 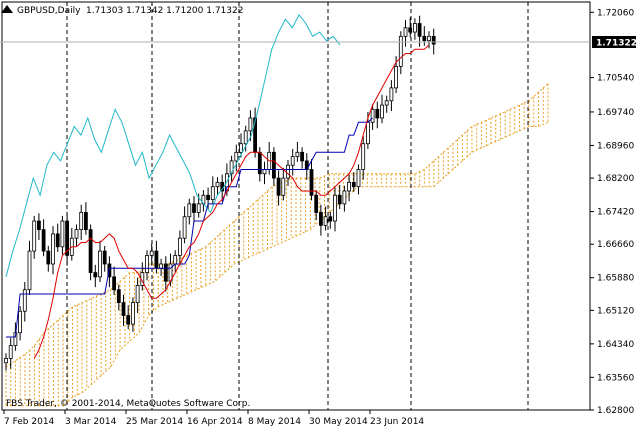 What do you see at coordinates (274, 422) in the screenshot?
I see `x-tick-label: 8 May 2014` at bounding box center [274, 422].